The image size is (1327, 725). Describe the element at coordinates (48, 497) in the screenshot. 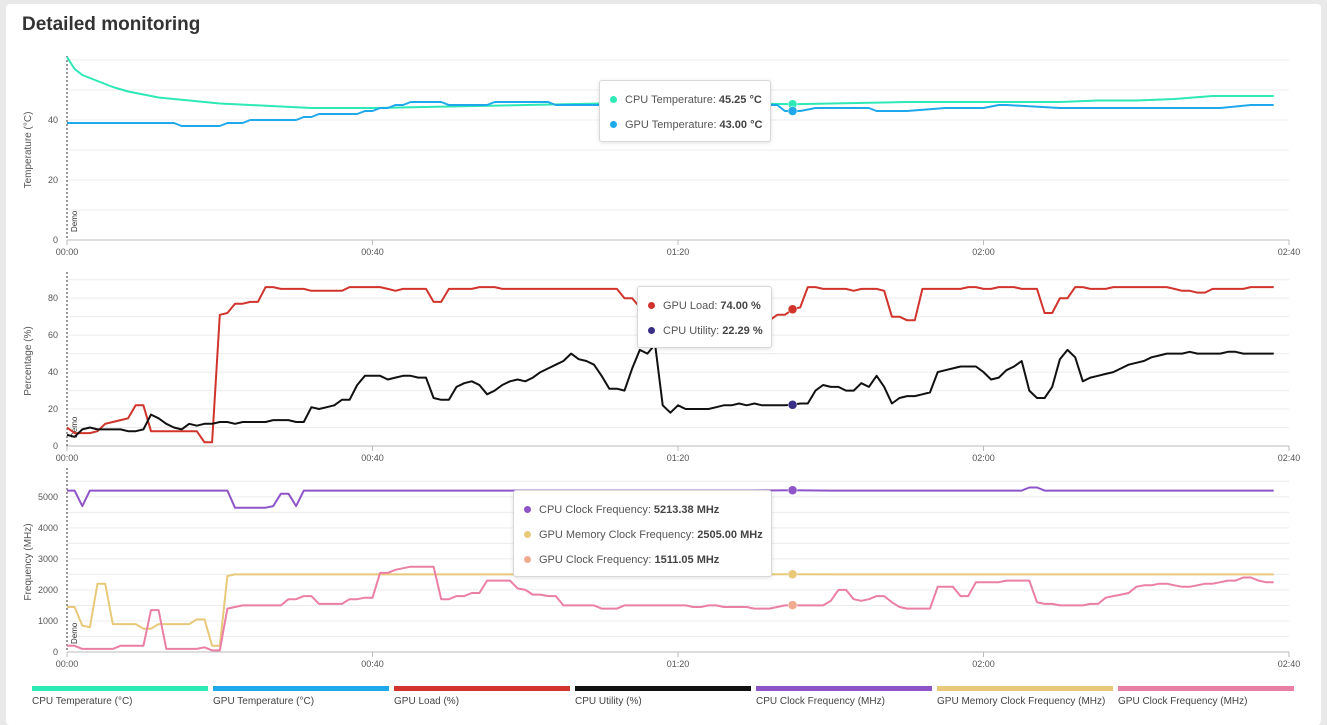

I see `y-tick-label: 5000` at that location.